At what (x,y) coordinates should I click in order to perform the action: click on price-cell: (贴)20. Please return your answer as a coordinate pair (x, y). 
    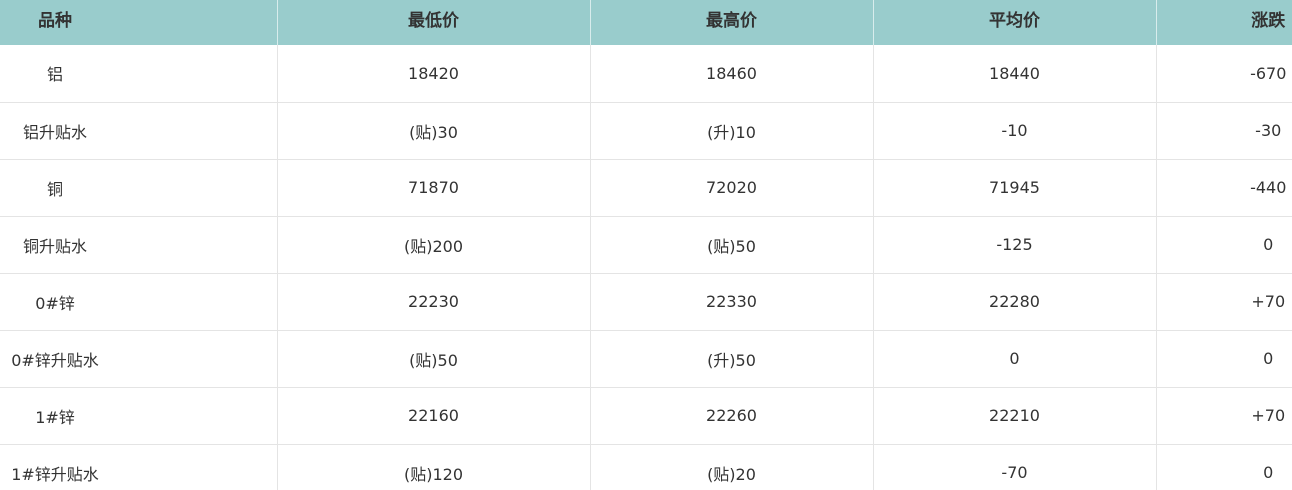
    Looking at the image, I should click on (731, 467).